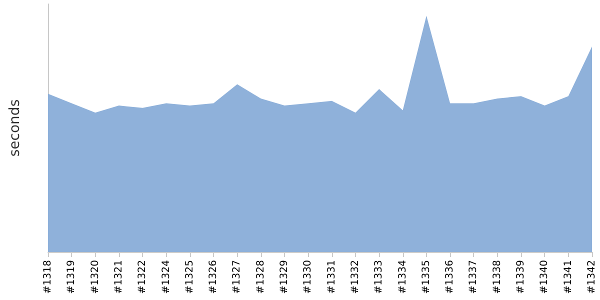  What do you see at coordinates (355, 277) in the screenshot?
I see `x-tick-label: #1332` at bounding box center [355, 277].